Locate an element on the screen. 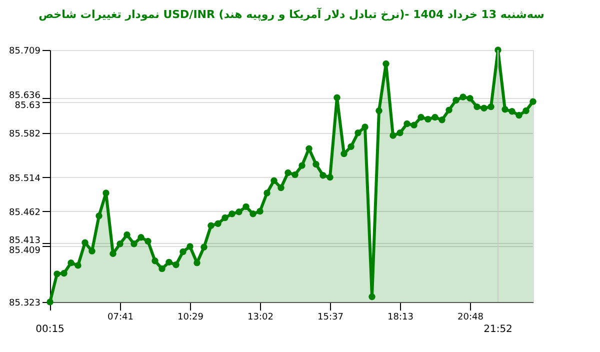  y-tick-label: 85.409 is located at coordinates (25, 251).